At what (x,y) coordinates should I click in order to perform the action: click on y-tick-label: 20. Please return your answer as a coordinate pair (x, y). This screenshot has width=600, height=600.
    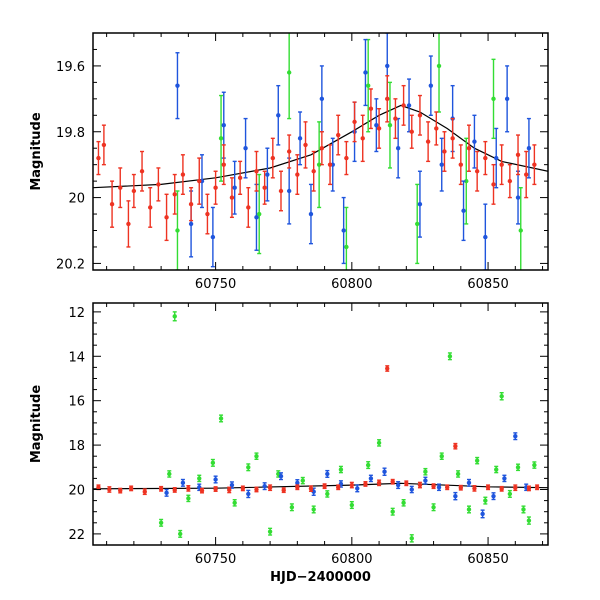
    Looking at the image, I should click on (76, 490).